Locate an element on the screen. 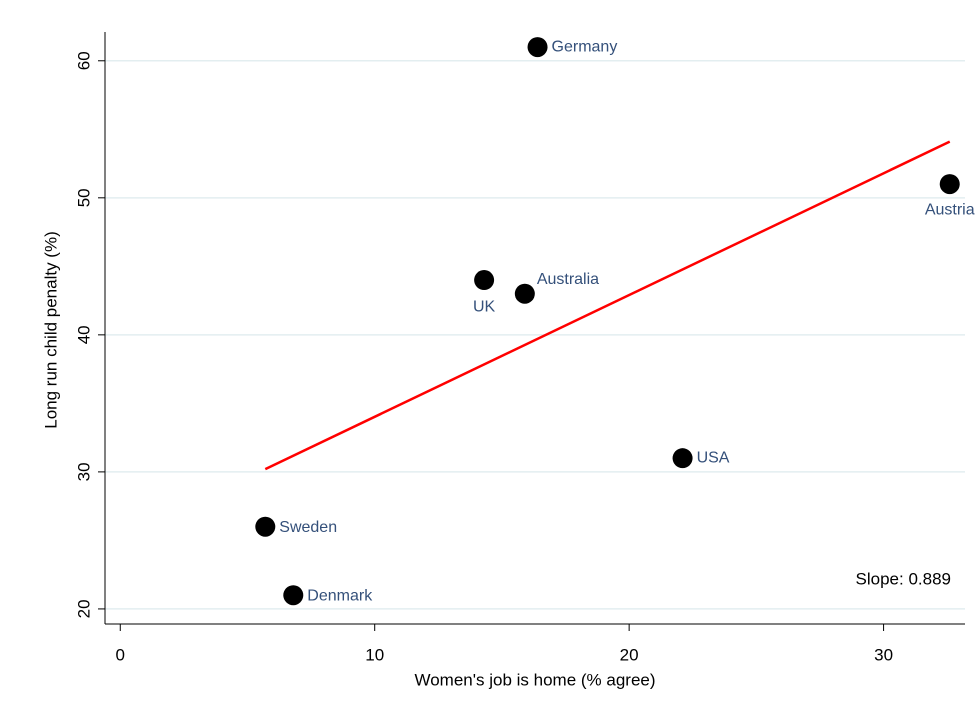 The image size is (978, 717). point-label: USA is located at coordinates (713, 457).